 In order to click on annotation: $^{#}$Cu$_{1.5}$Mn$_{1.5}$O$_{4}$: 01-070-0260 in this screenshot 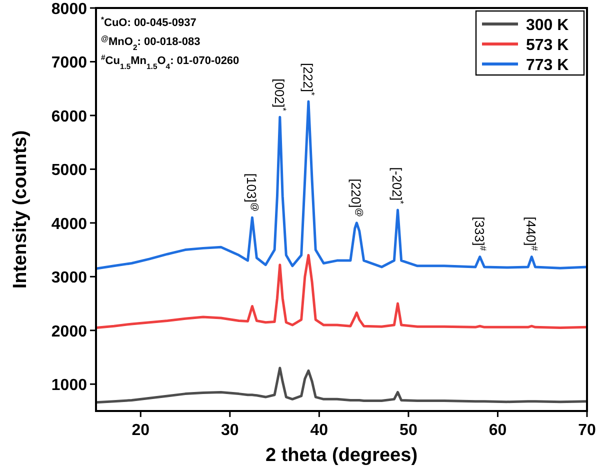, I will do `click(170, 61)`.